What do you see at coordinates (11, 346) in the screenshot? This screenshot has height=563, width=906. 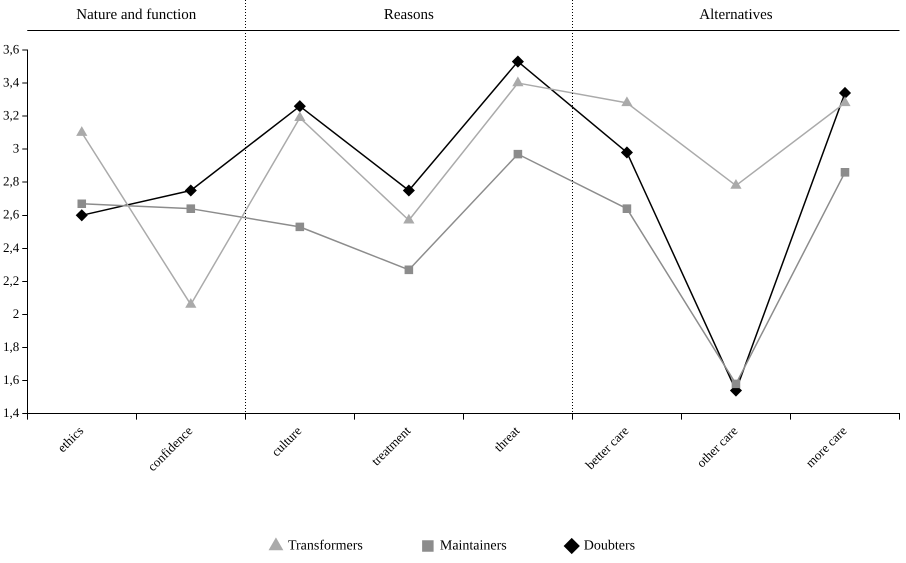 I see `y-tick-label: 1,8` at bounding box center [11, 346].